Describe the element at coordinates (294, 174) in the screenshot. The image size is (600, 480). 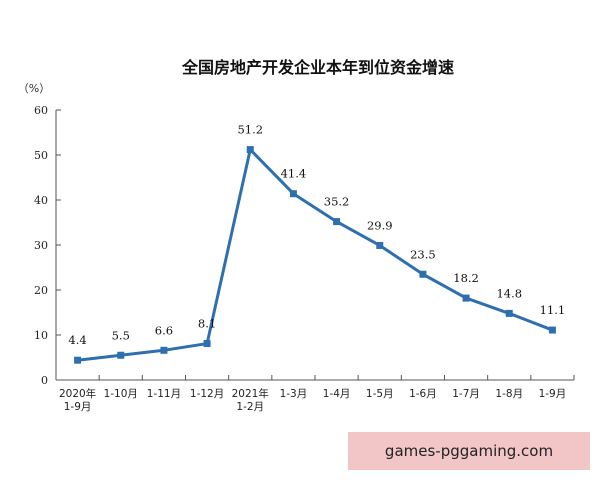
I see `data-label: 41.4` at that location.